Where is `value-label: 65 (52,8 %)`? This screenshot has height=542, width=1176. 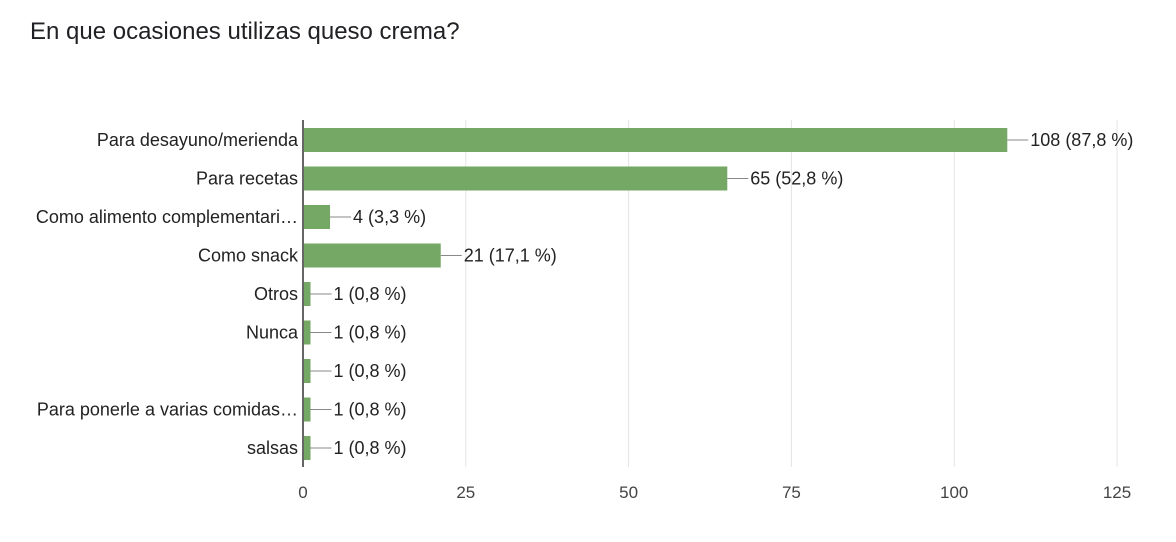 value-label: 65 (52,8 %) is located at coordinates (796, 179).